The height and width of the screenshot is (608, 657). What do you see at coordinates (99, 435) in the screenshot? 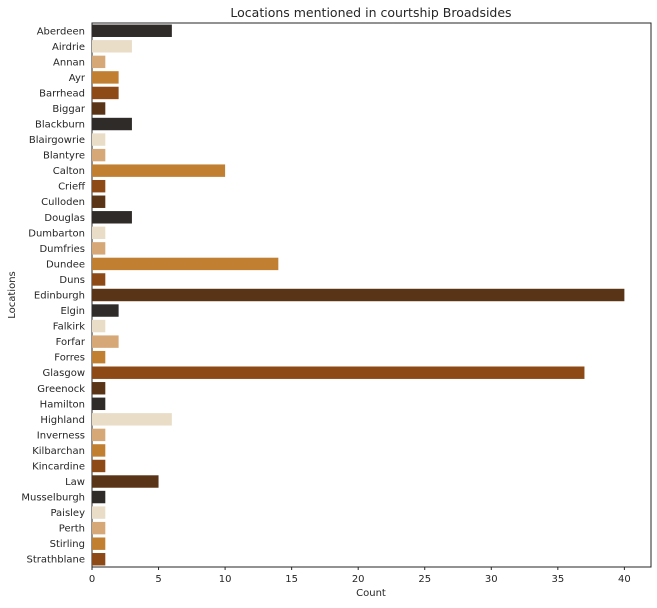
I see `bar-inverness` at bounding box center [99, 435].